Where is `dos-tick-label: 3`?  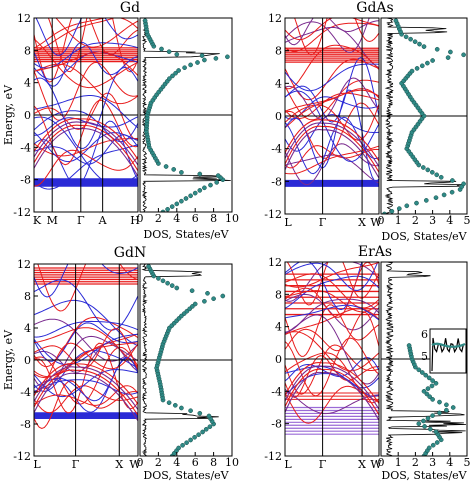
dos-tick-label: 3 is located at coordinates (432, 220).